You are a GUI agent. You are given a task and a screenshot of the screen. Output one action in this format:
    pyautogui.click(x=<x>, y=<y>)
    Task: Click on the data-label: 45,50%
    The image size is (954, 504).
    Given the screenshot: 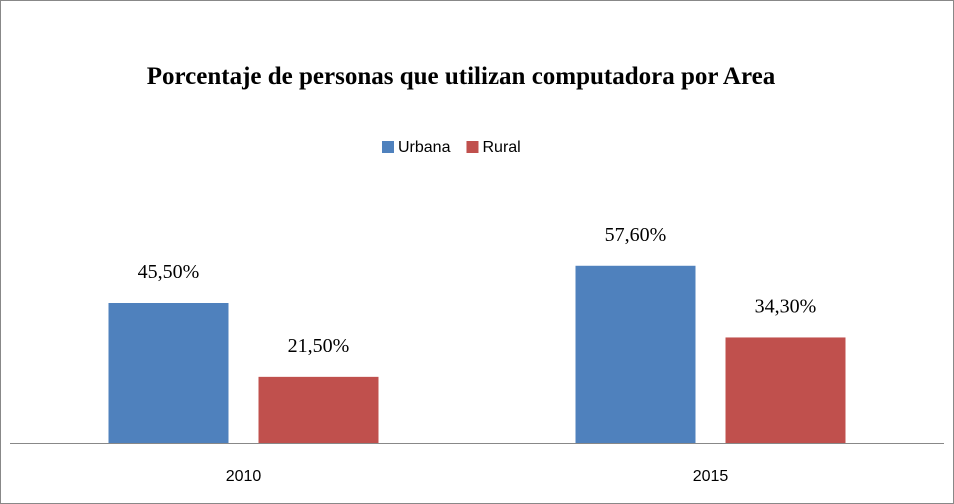 What is the action you would take?
    pyautogui.click(x=169, y=272)
    